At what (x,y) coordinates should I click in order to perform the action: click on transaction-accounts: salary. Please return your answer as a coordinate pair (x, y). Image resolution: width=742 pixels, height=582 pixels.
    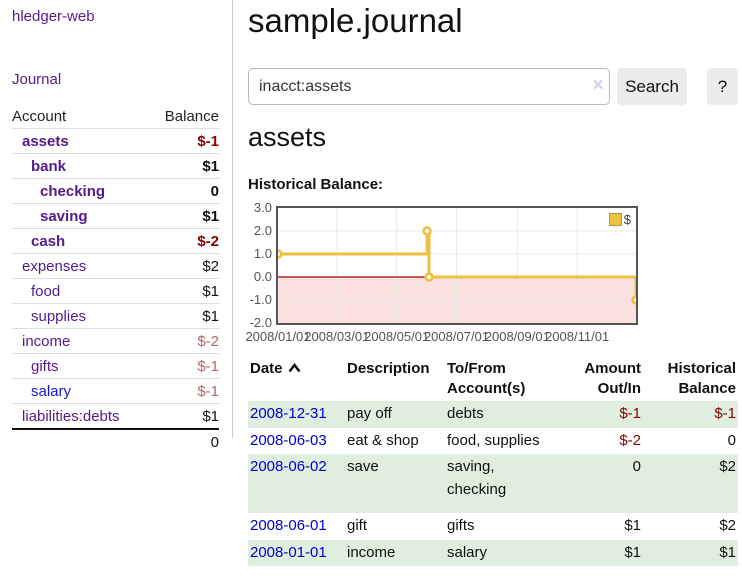
    Looking at the image, I should click on (467, 552).